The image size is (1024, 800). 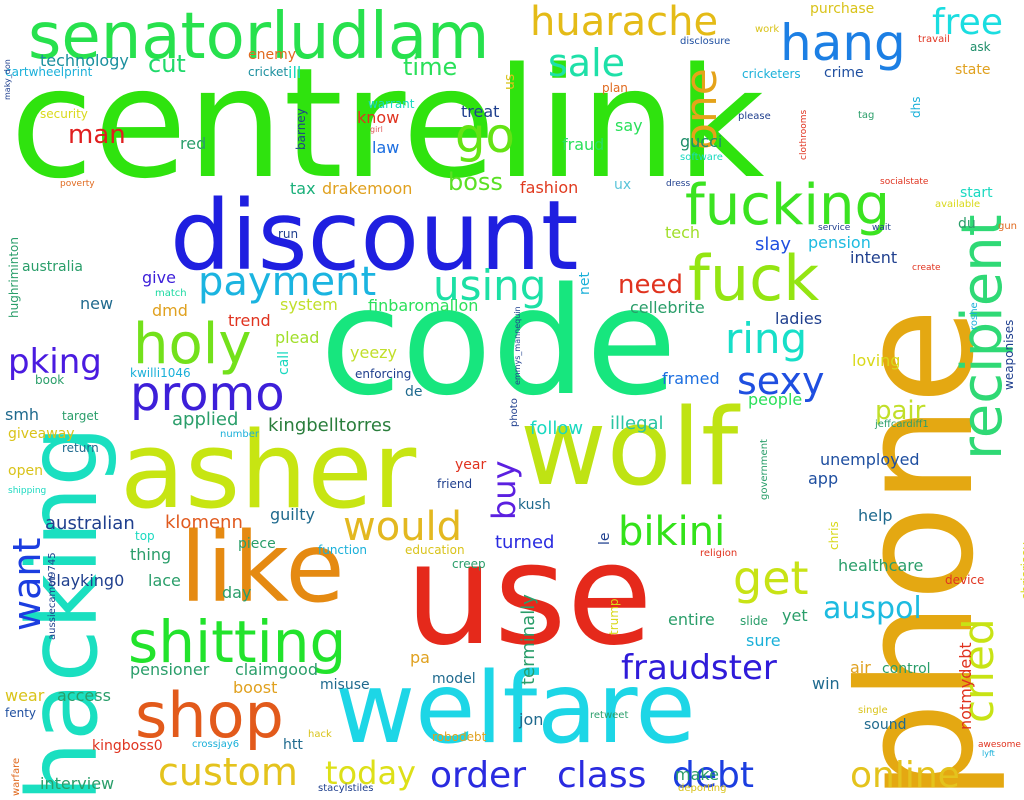 I want to click on word-aussiecamel9745: aussiecamel9745, so click(x=52, y=596).